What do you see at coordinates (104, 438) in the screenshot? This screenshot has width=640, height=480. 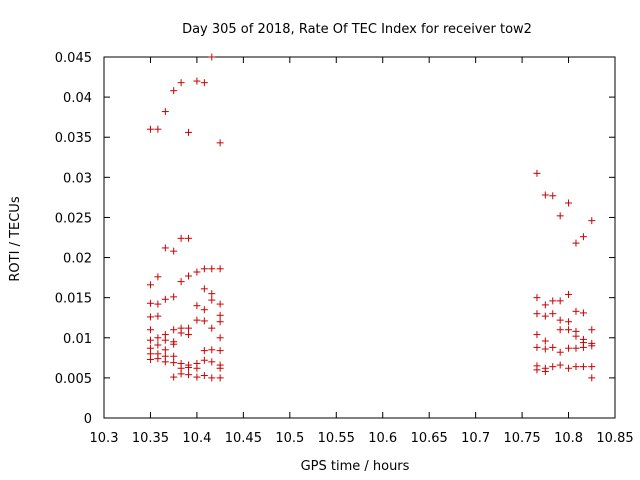 I see `x-tick-label: 10.3` at bounding box center [104, 438].